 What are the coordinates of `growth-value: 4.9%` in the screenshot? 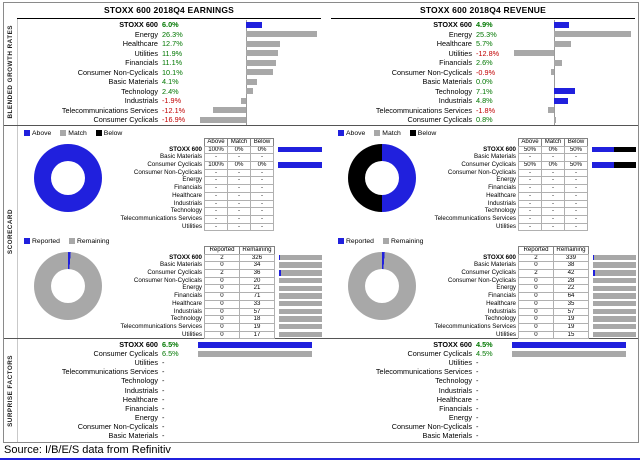 It's located at (484, 25).